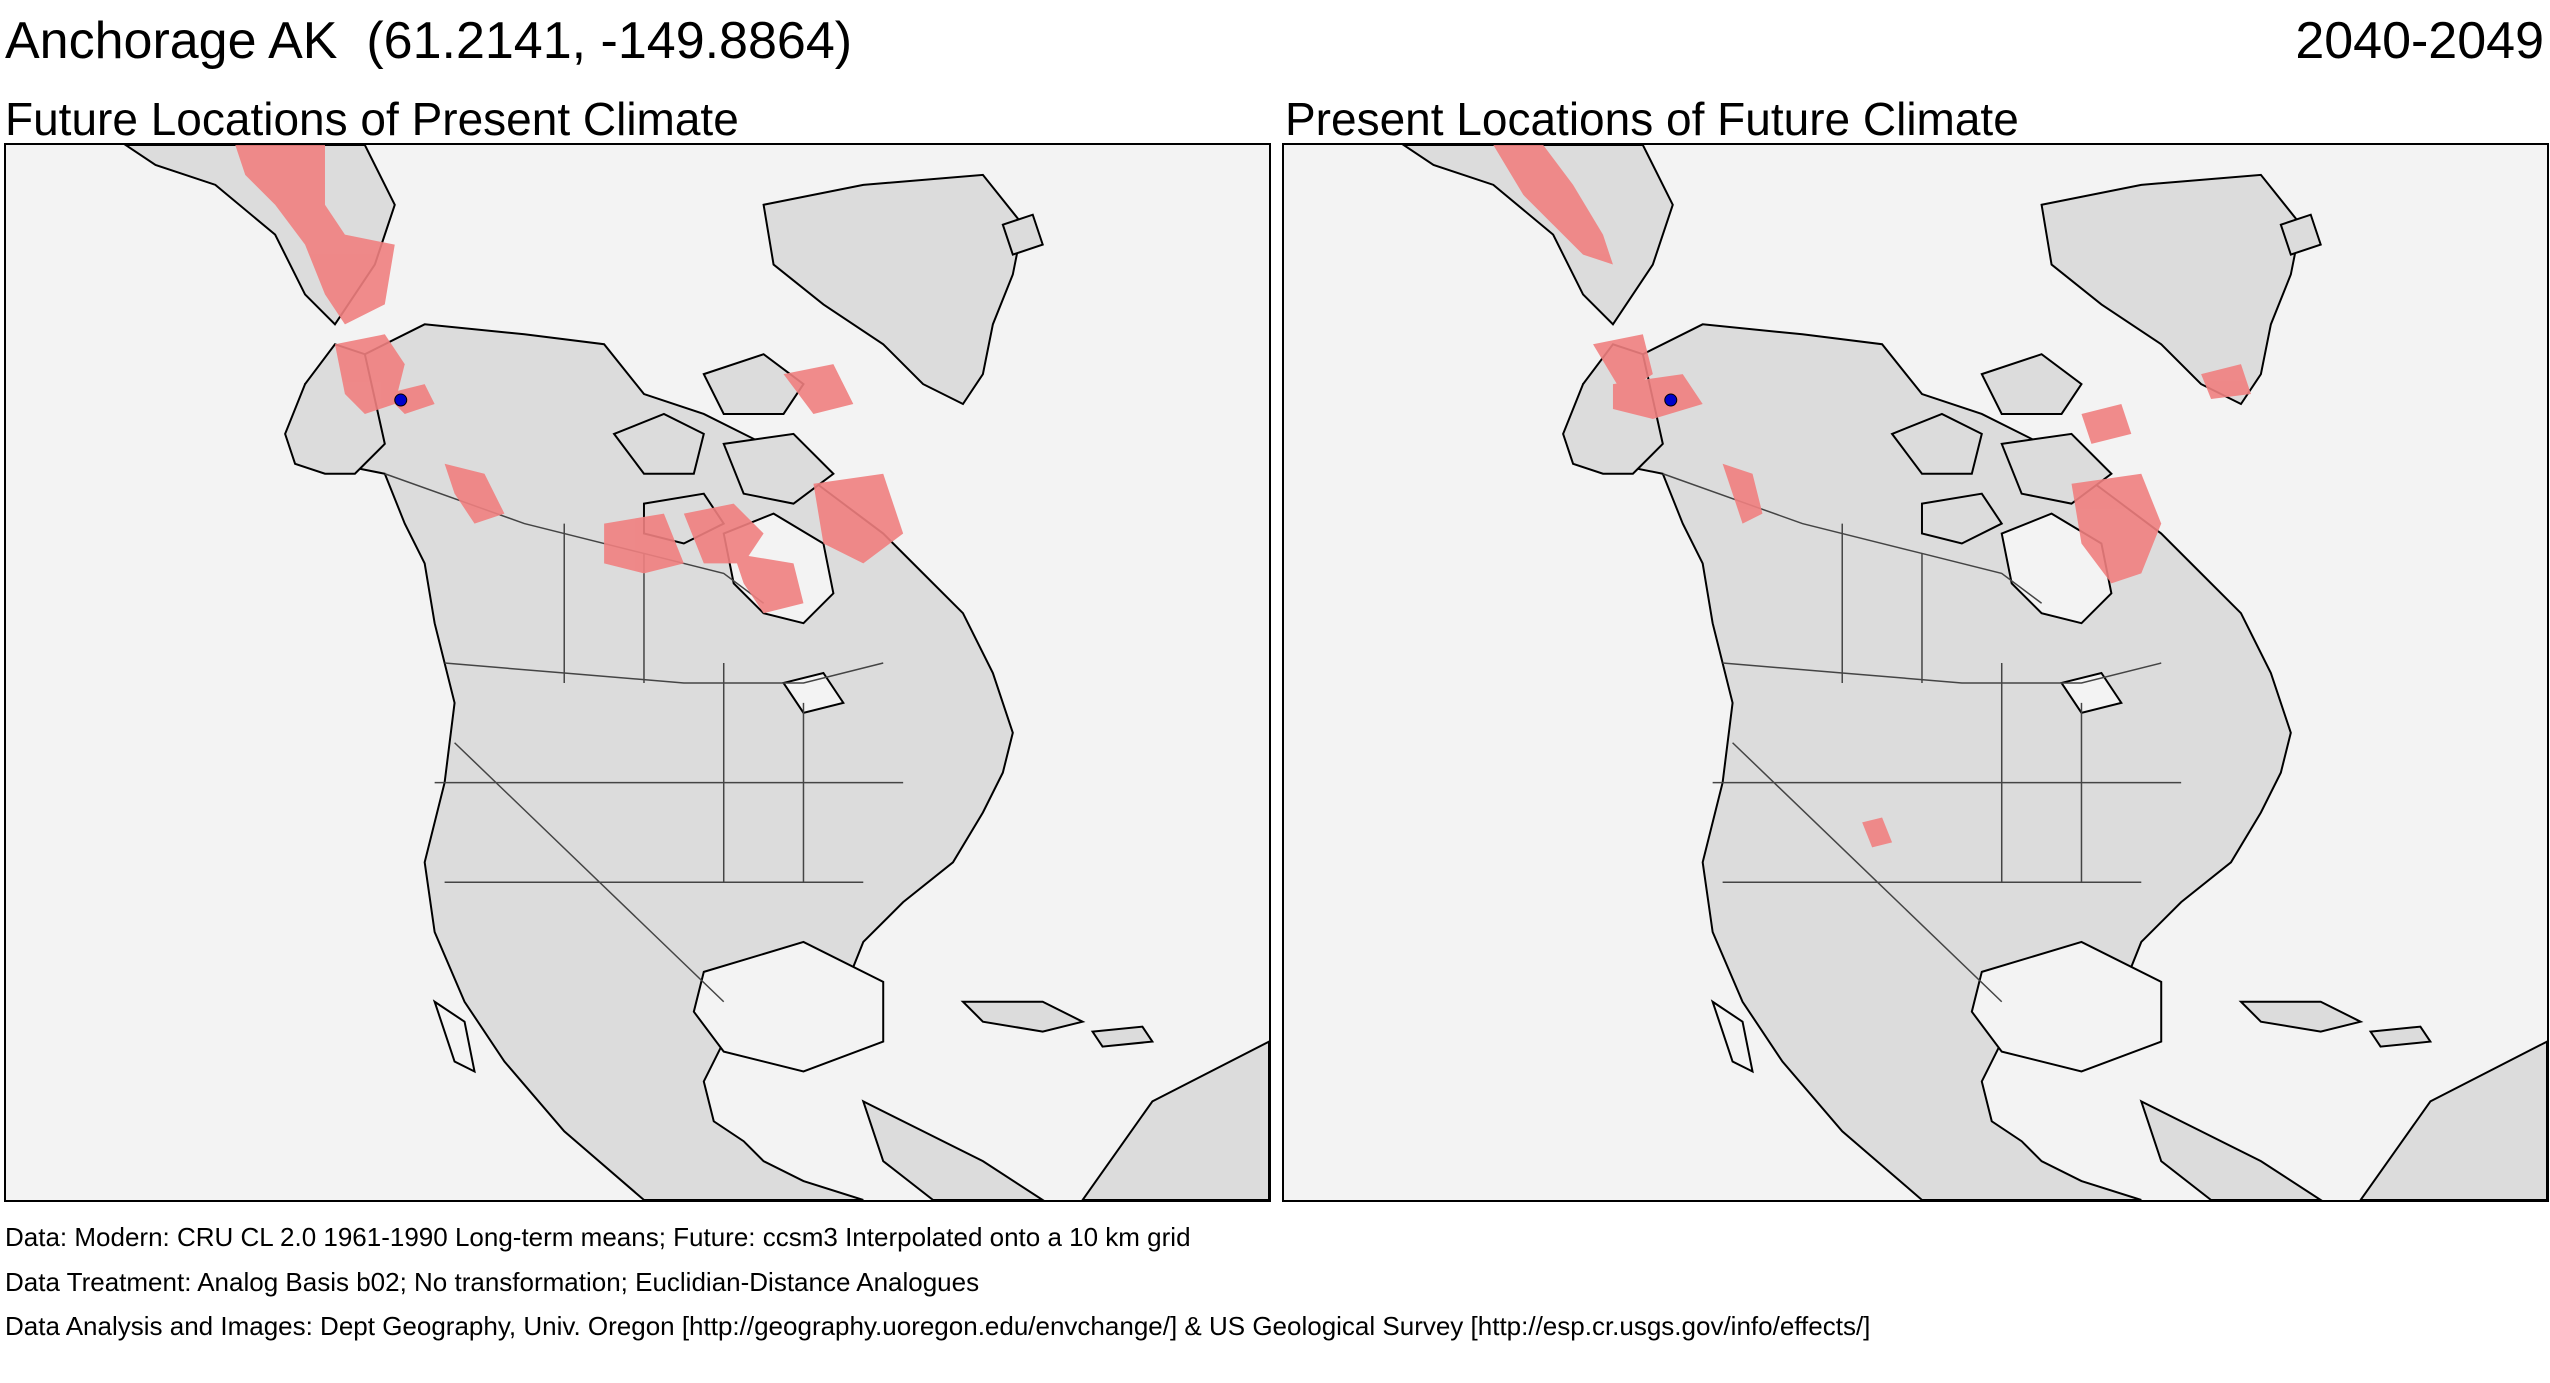 The width and height of the screenshot is (2550, 1383). What do you see at coordinates (2226, 382) in the screenshot?
I see `analog-greenland-east` at bounding box center [2226, 382].